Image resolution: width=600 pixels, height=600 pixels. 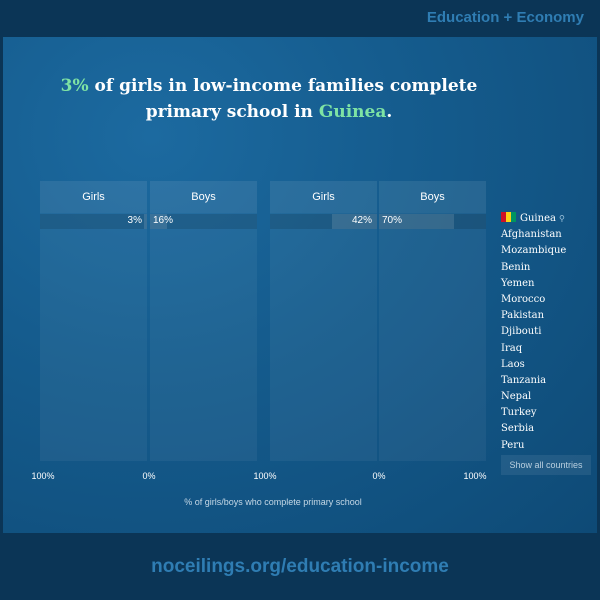 I want to click on country-label: Serbia, so click(x=518, y=429).